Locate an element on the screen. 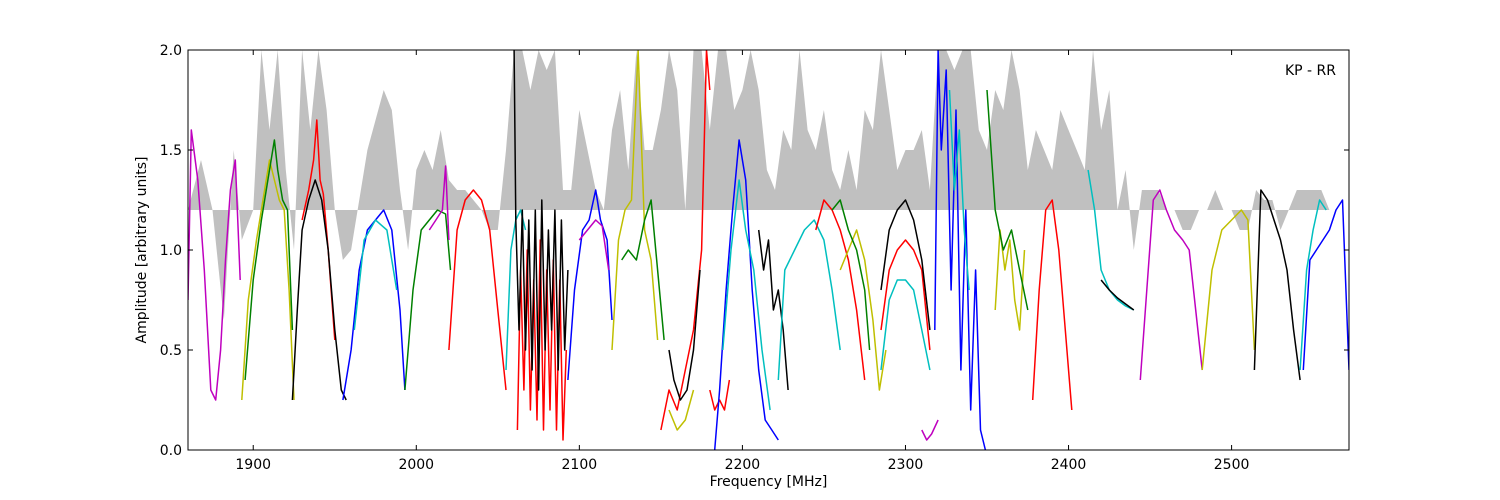 The image size is (1500, 500). x-tick-label-2100: 2100 is located at coordinates (580, 465).